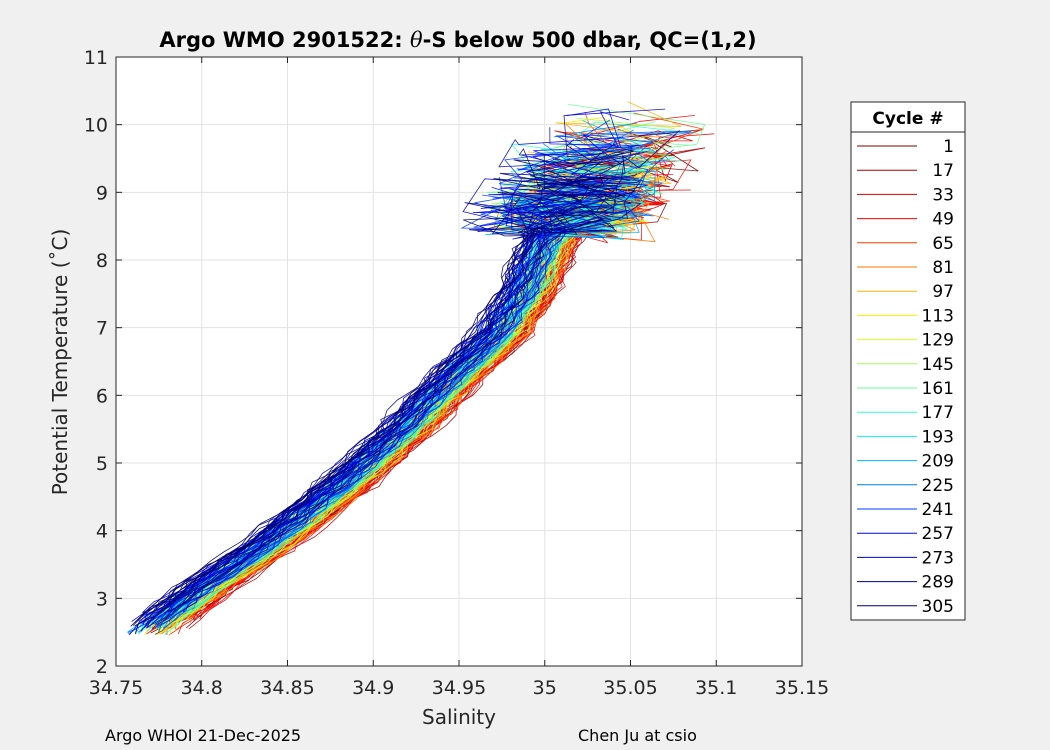 This screenshot has height=750, width=1050. Describe the element at coordinates (416, 40) in the screenshot. I see `title-theta: θ` at that location.